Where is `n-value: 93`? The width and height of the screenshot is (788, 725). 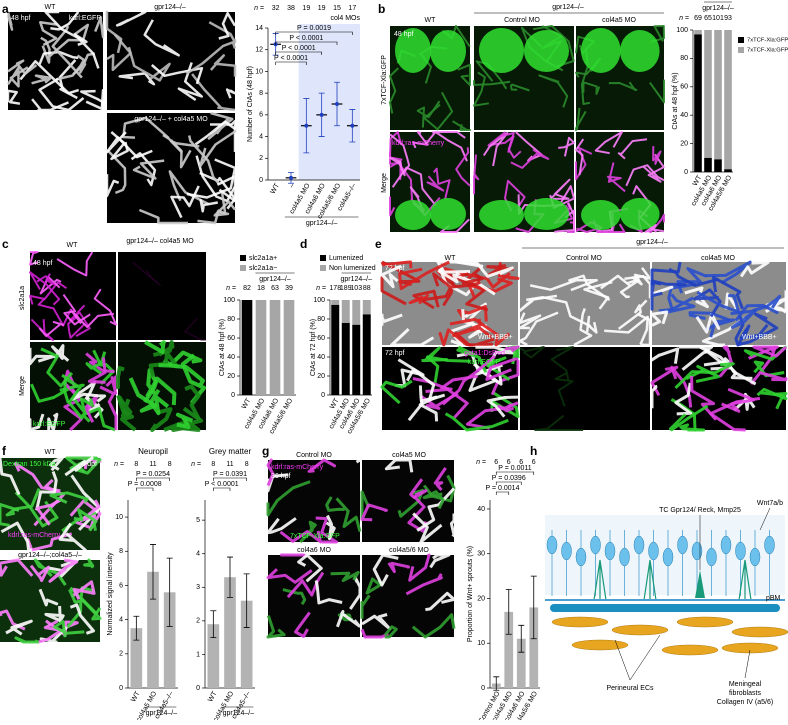 n-value: 93 is located at coordinates (728, 18).